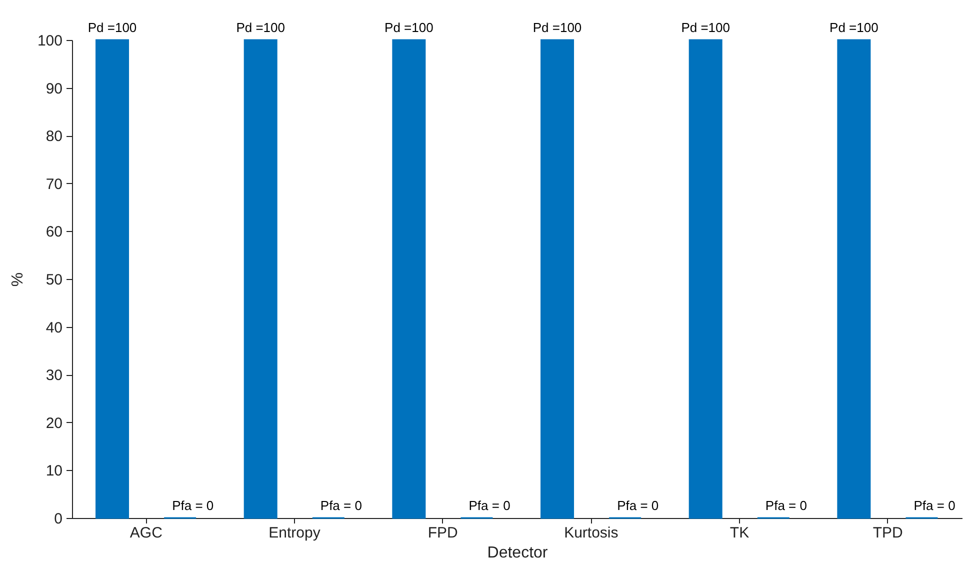  Describe the element at coordinates (54, 280) in the screenshot. I see `y-tick-label: 50` at that location.